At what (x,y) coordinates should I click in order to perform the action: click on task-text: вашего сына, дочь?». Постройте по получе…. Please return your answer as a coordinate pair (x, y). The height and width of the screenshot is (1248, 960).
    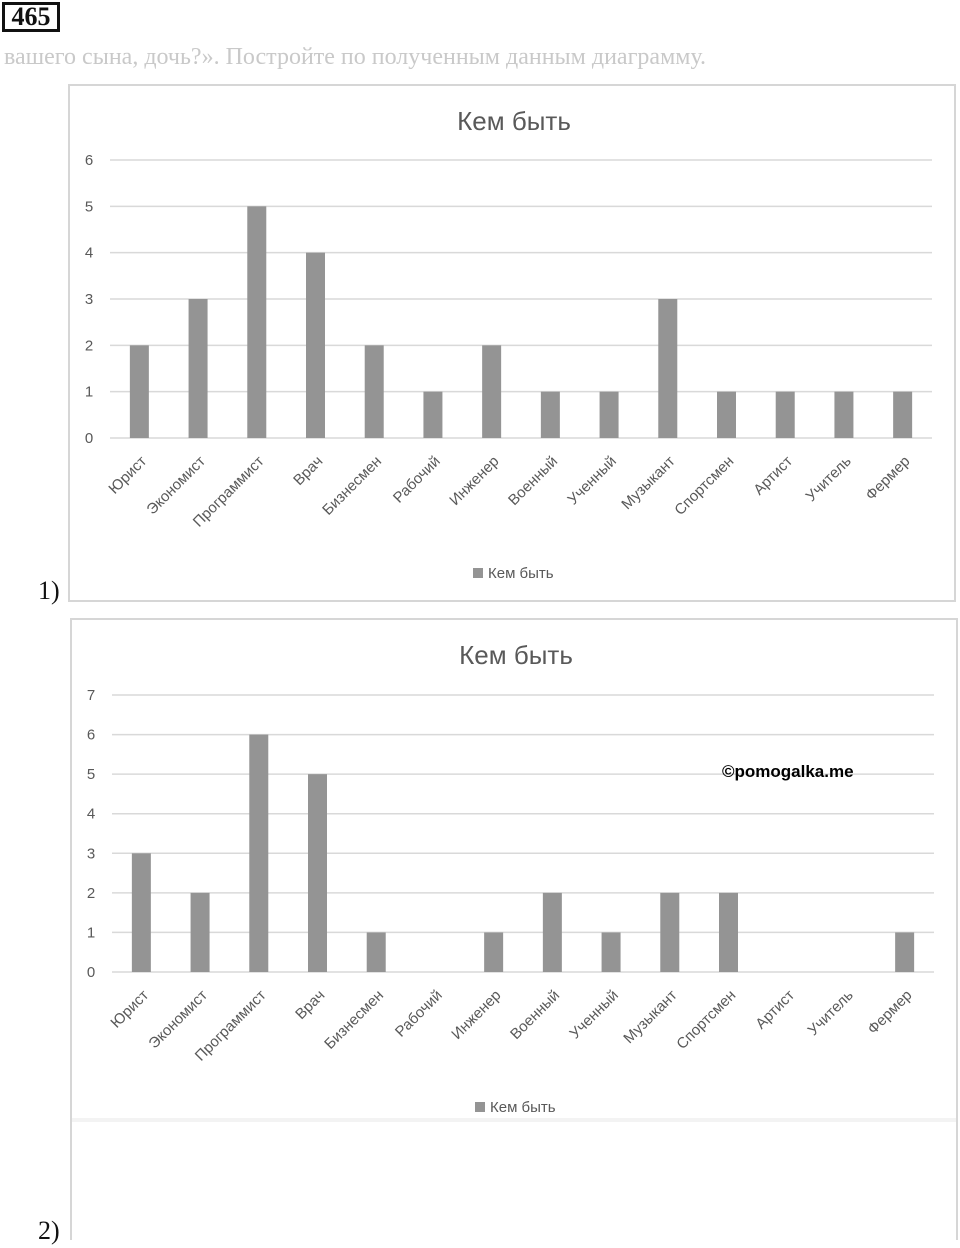
    Looking at the image, I should click on (355, 57).